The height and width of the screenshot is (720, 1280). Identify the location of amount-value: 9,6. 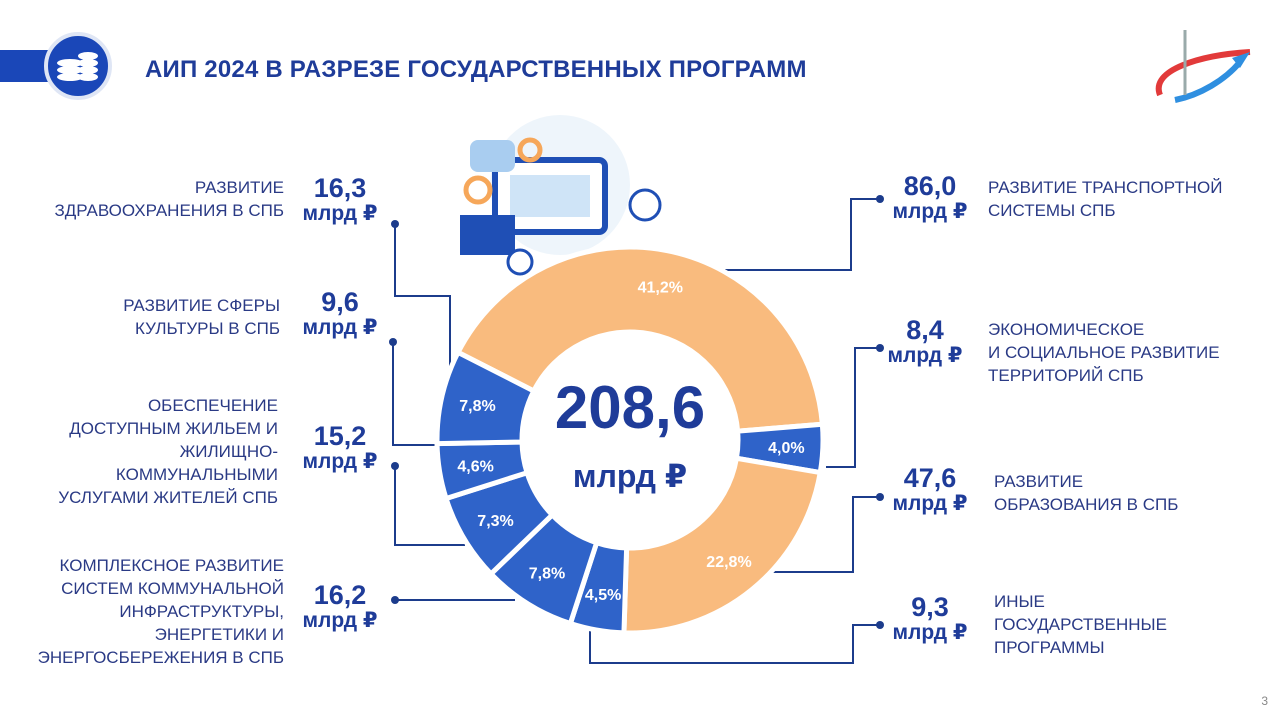
(340, 302).